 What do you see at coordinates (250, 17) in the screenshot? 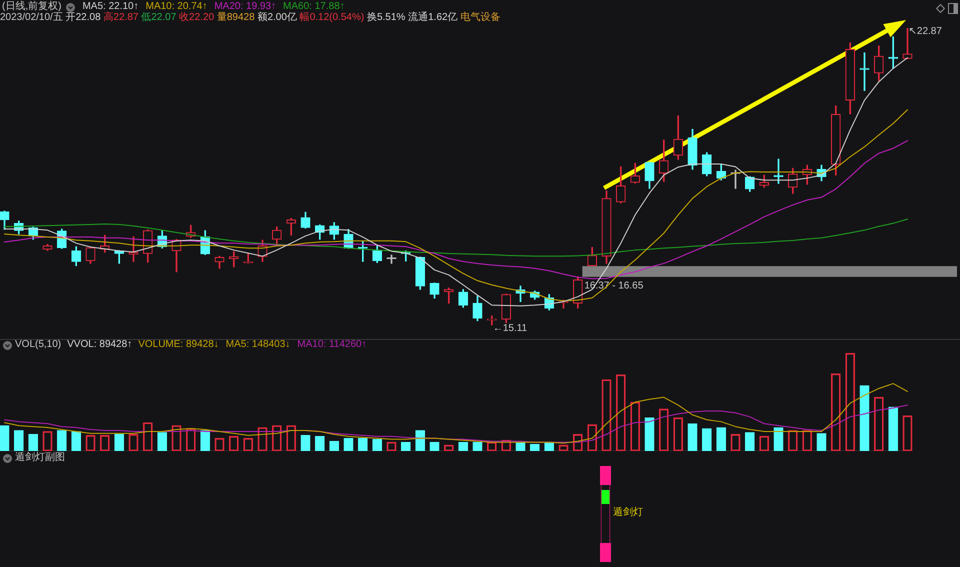
I see `text: 2023/02/10/五 开22.08 高22.87 低22.07 收22.20 量89428 额2.00亿 幅0.12(0.54%) 换5.51% 流通1.62亿 电气设备` at bounding box center [250, 17].